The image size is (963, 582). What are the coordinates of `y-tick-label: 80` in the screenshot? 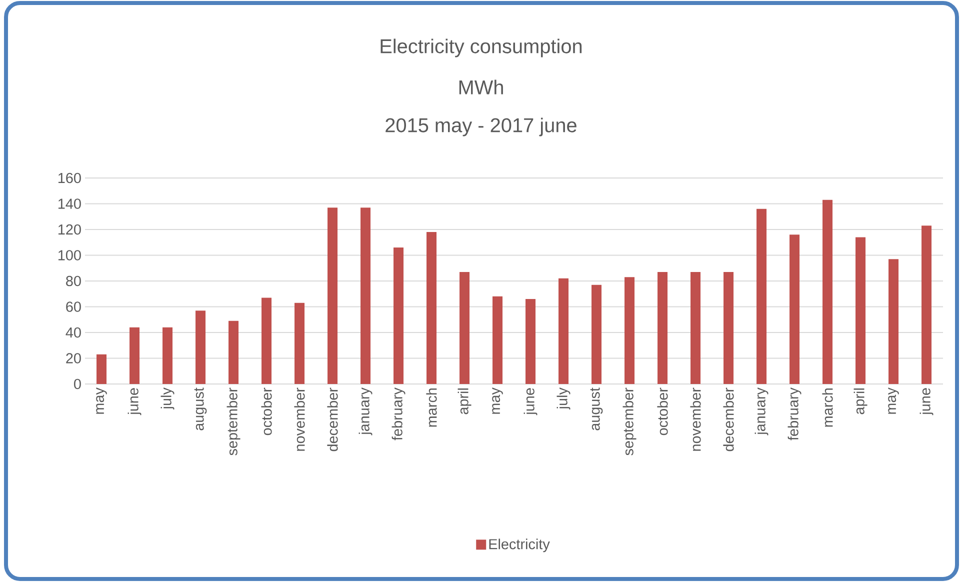 It's located at (73, 281).